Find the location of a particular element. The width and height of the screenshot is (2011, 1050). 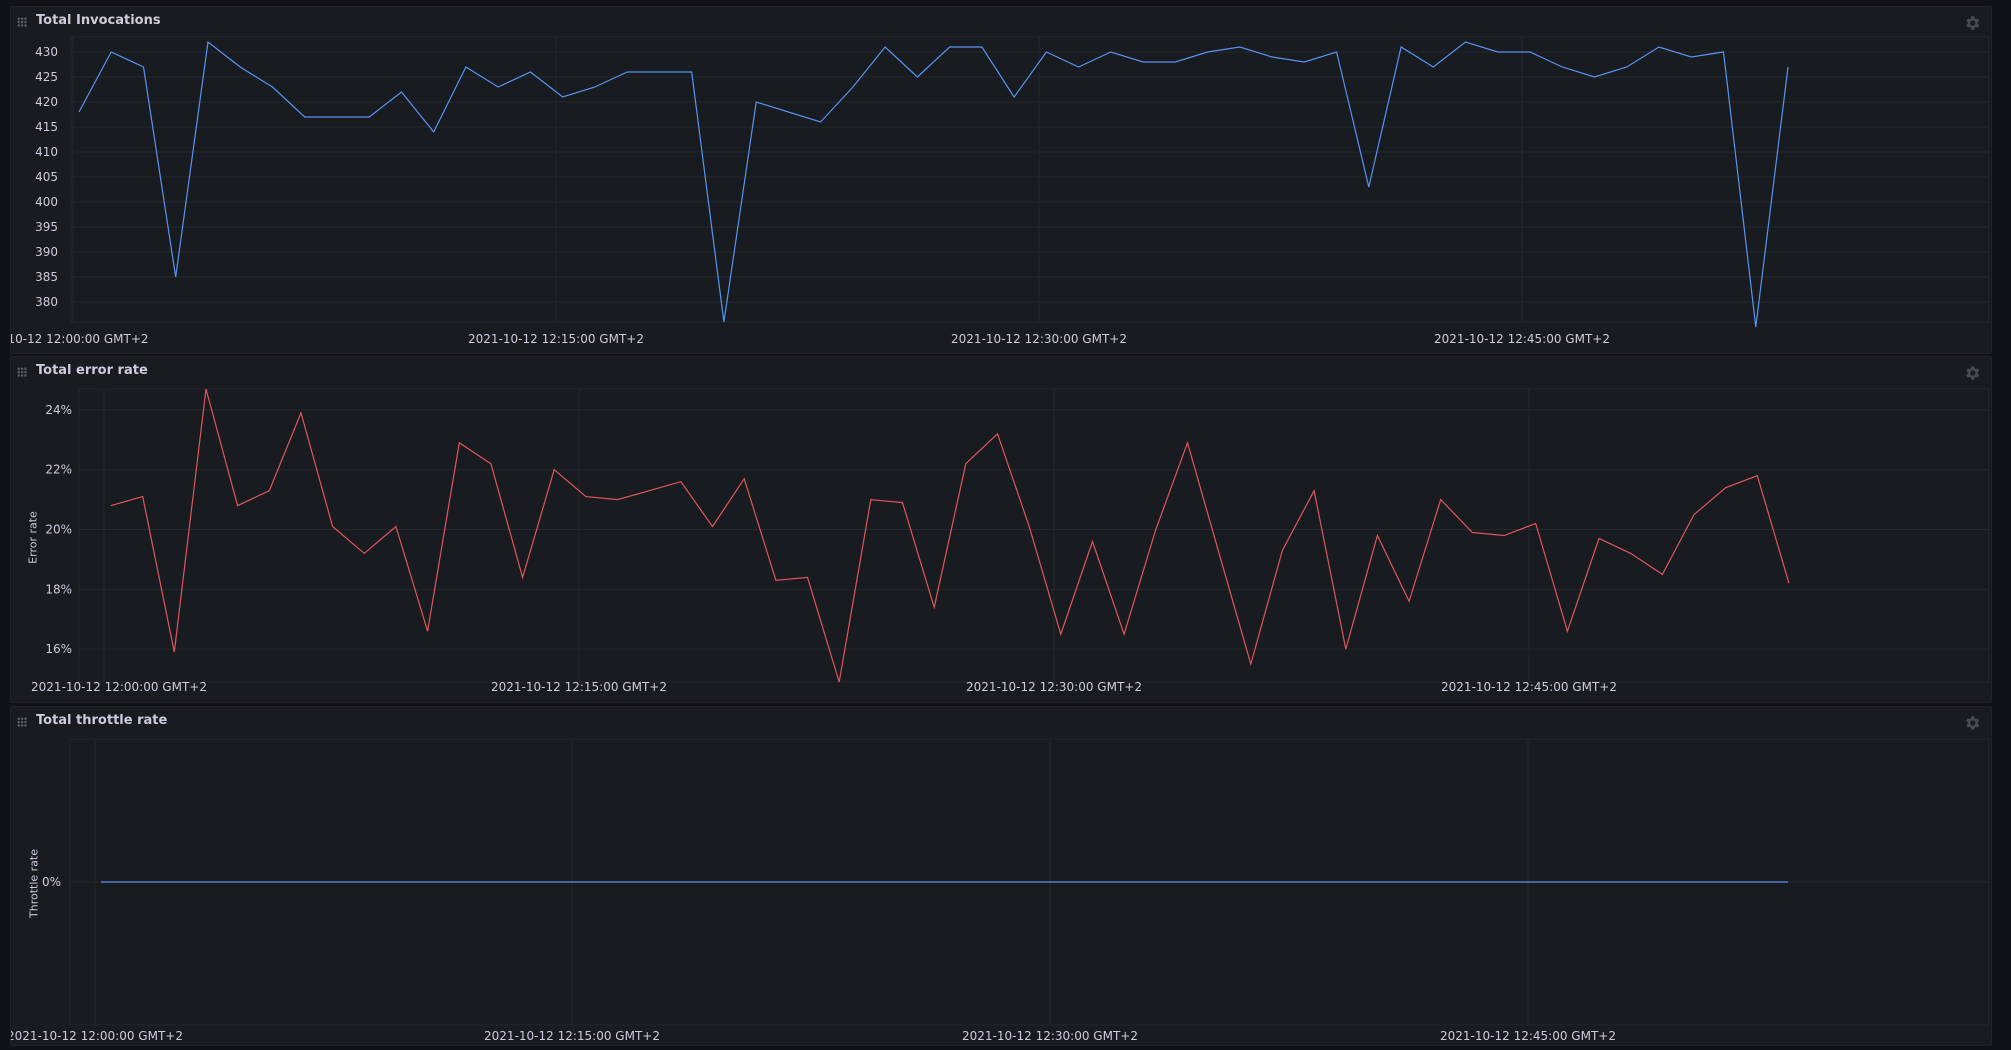

panel-header: Total error rate is located at coordinates (1001, 372).